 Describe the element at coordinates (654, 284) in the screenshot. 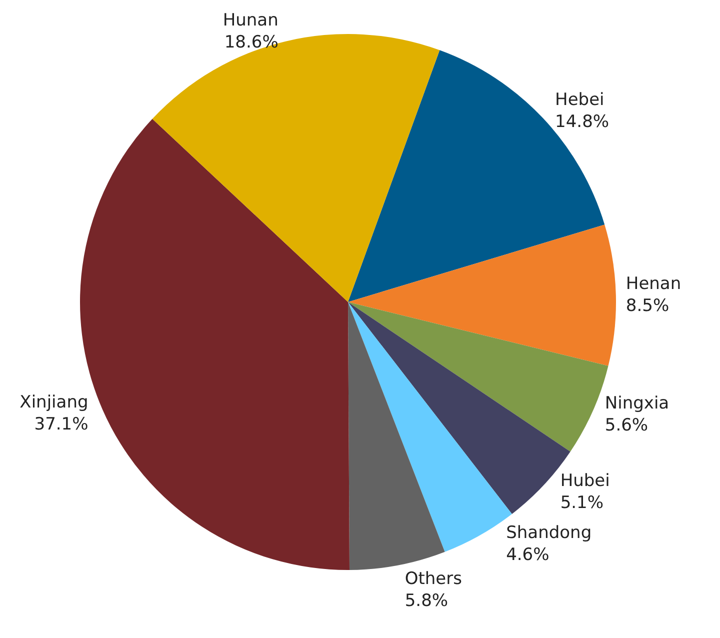

I see `slice-label: Henan` at that location.